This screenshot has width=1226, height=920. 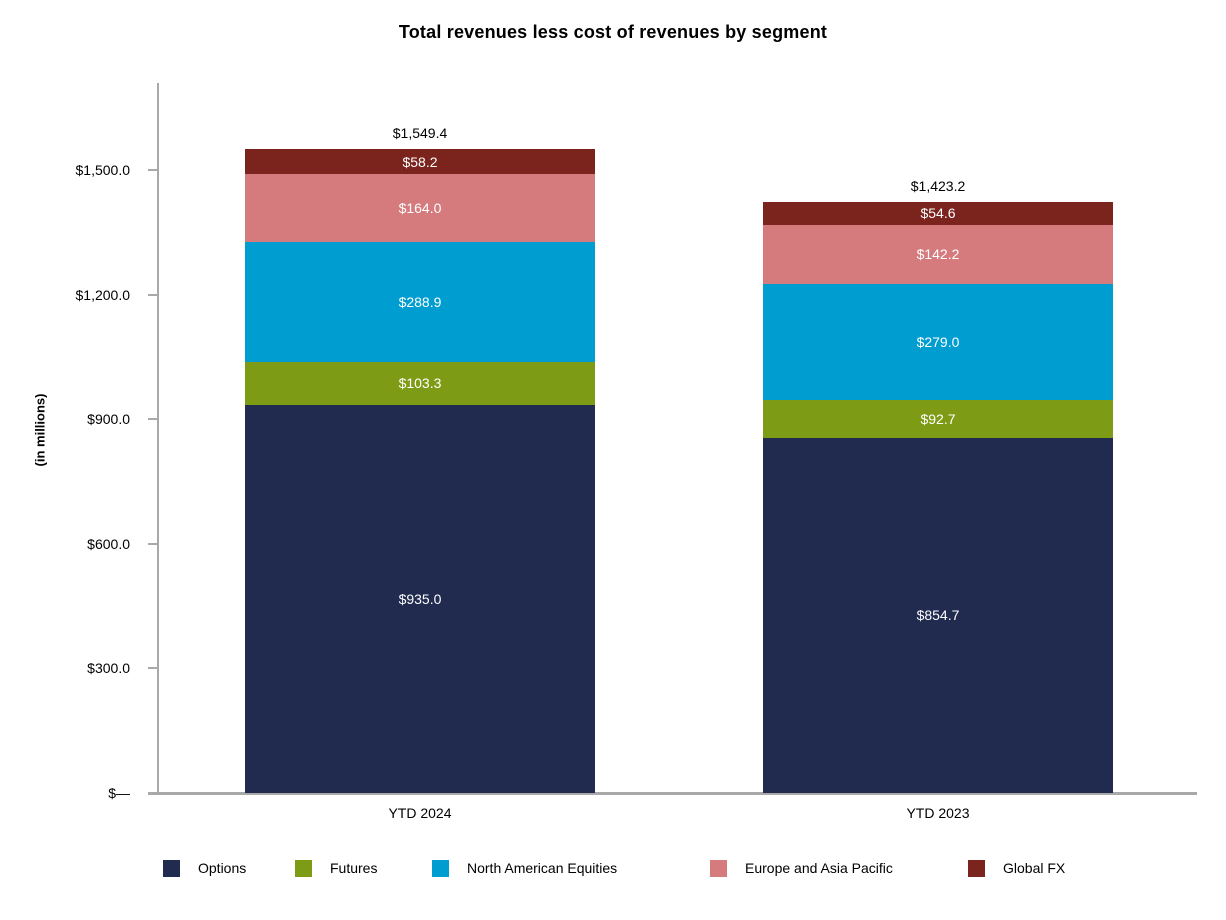 I want to click on legend-label: Global FX, so click(x=1034, y=868).